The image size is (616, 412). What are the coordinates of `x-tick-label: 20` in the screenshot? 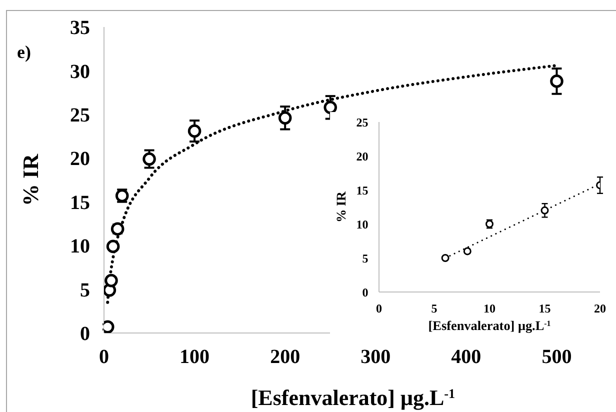 It's located at (600, 309).